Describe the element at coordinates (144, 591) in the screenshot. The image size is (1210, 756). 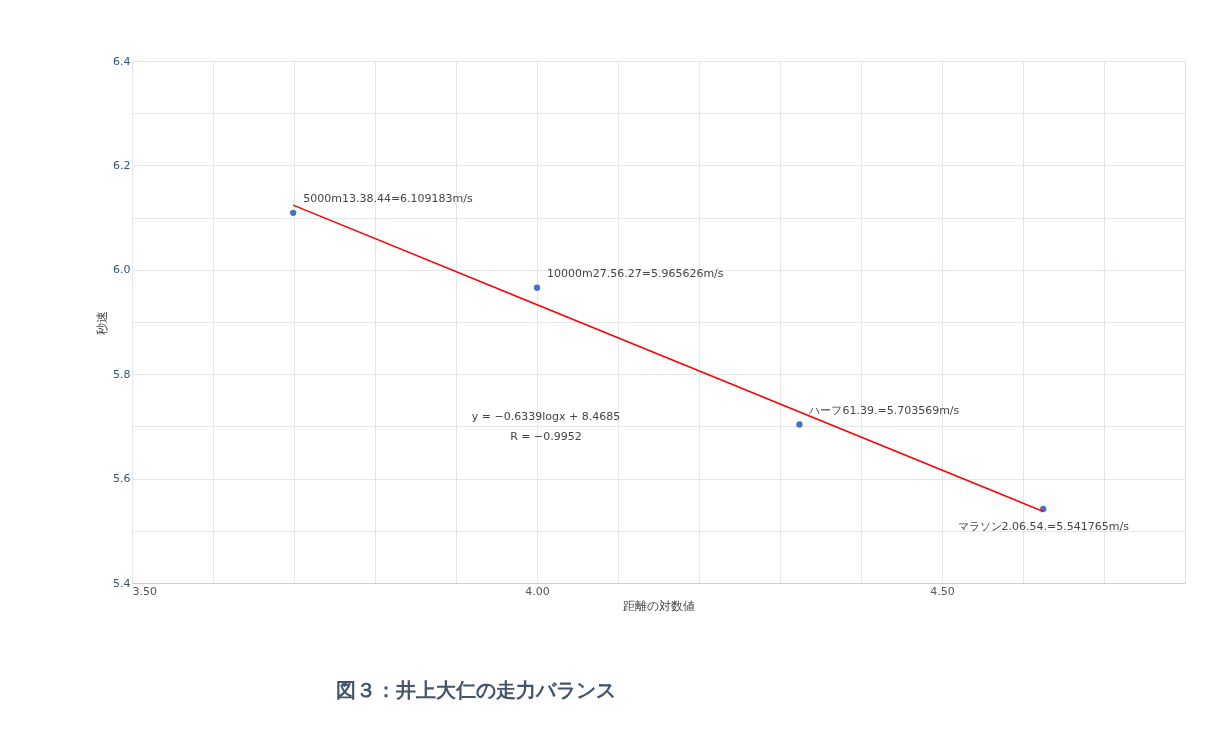
I see `x-tick-label: 3.50` at that location.